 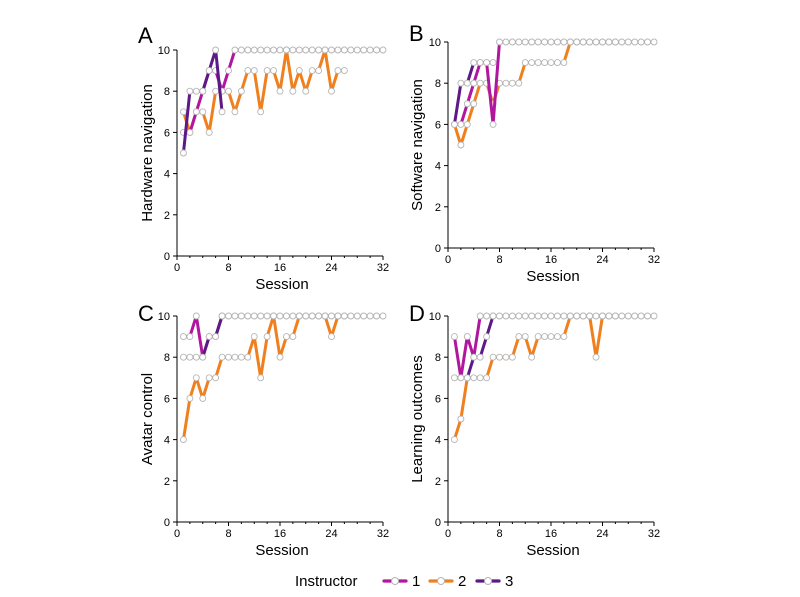 What do you see at coordinates (438, 167) in the screenshot?
I see `y-tick-label: 4` at bounding box center [438, 167].